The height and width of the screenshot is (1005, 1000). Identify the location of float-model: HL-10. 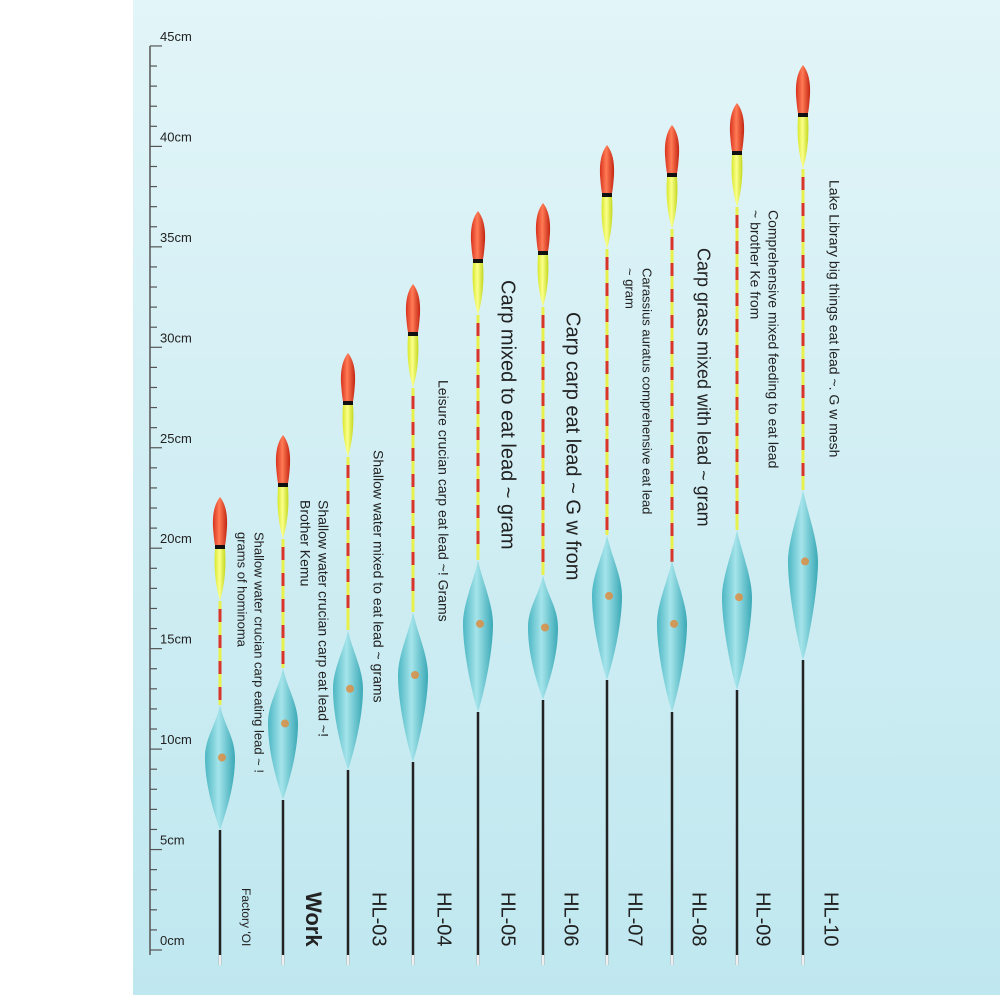
(831, 919).